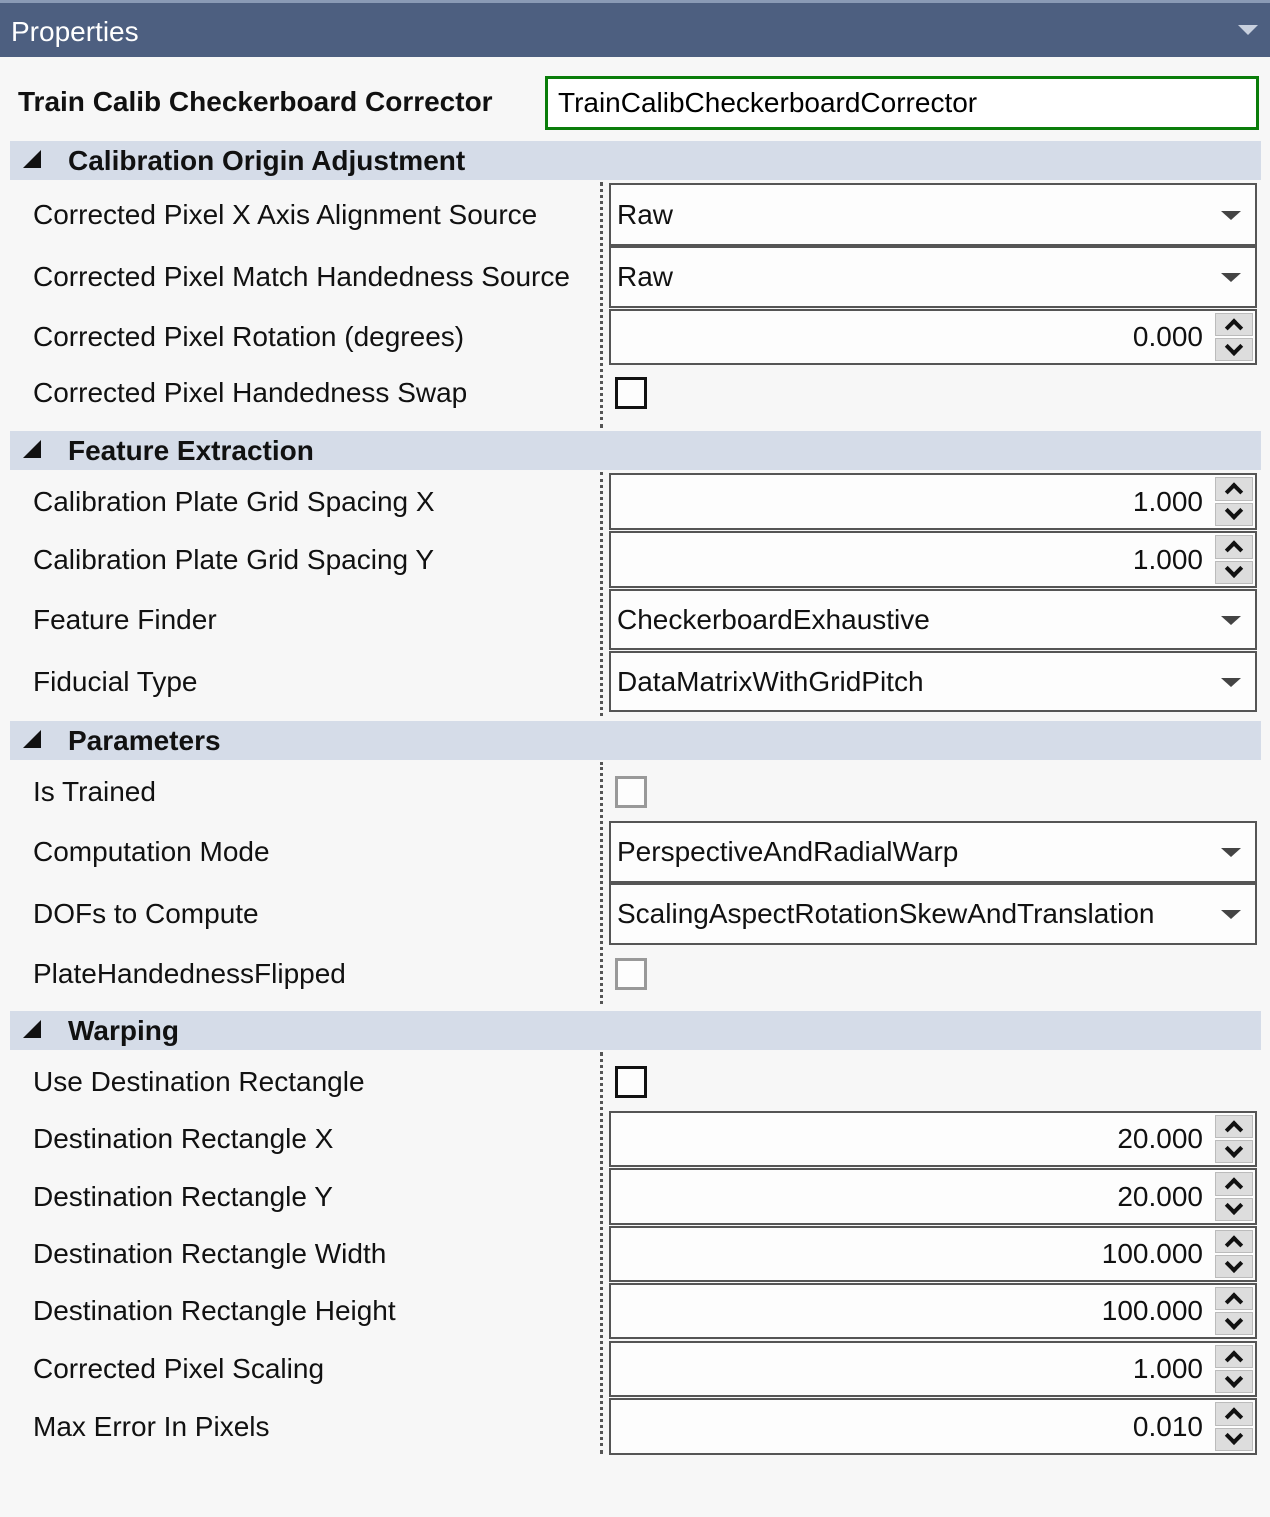 The width and height of the screenshot is (1270, 1517). I want to click on section-title: Warping, so click(123, 1030).